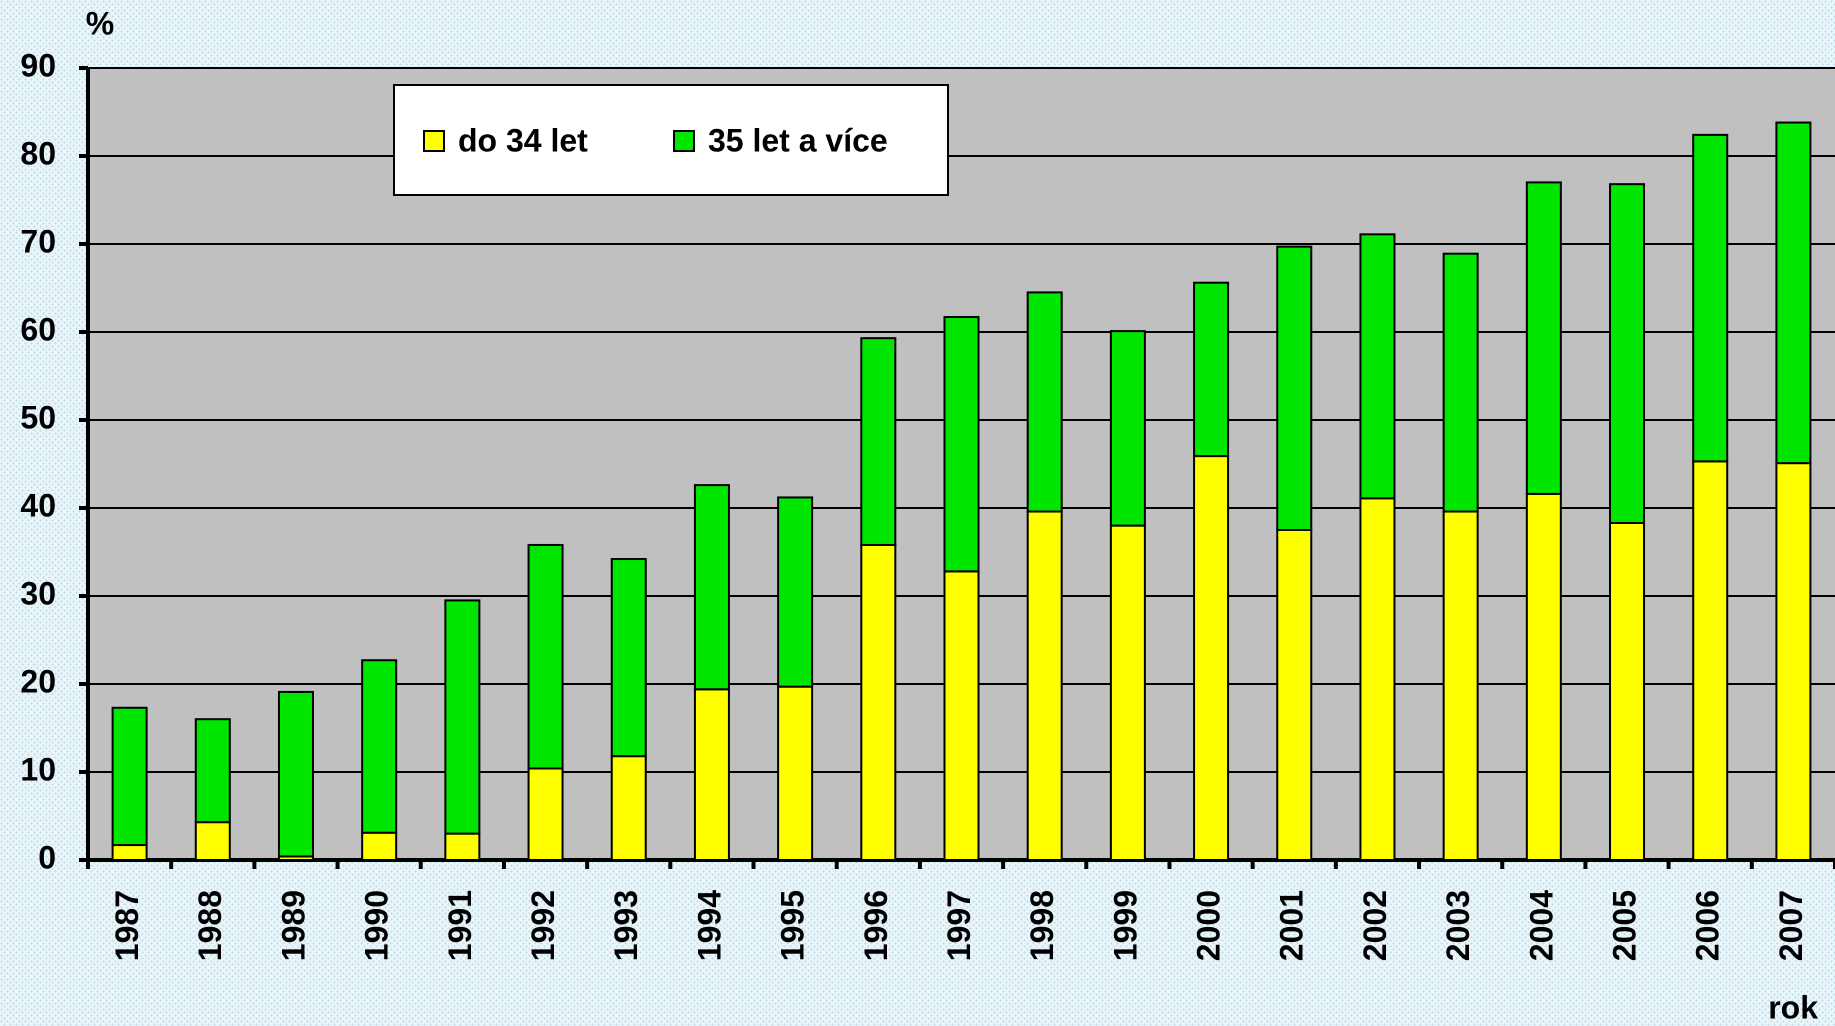  Describe the element at coordinates (543, 925) in the screenshot. I see `x-tick-label: 1992` at that location.